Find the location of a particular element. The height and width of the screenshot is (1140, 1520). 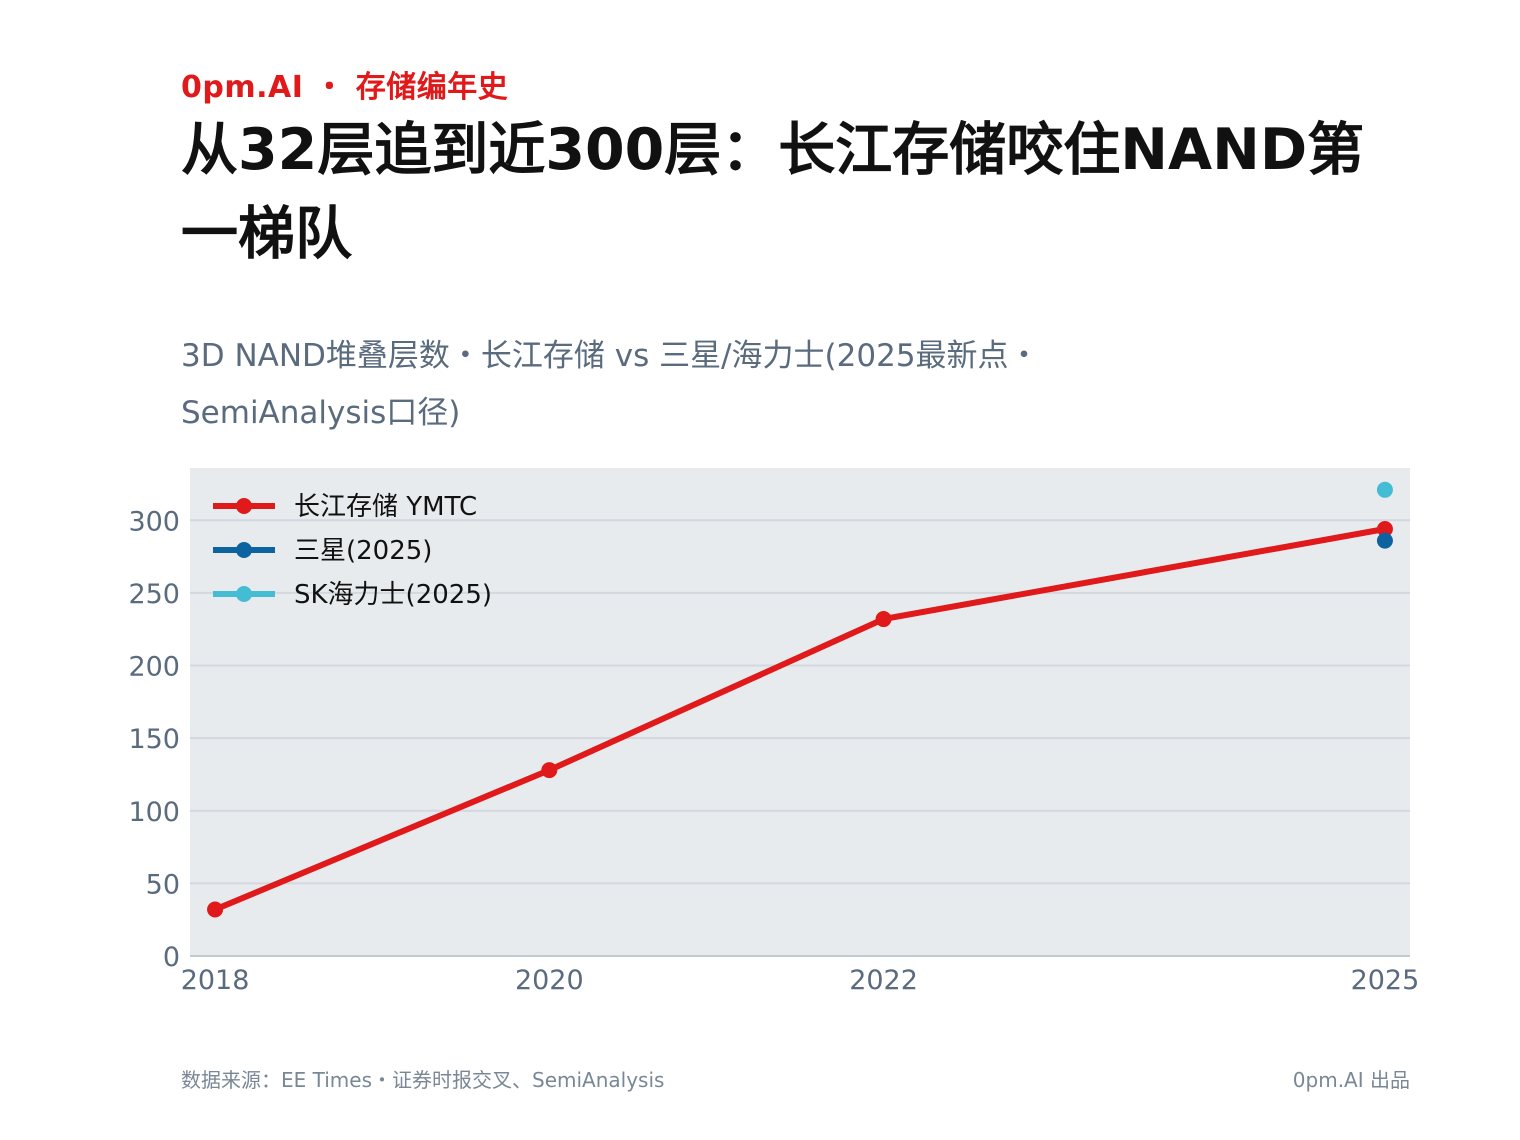

x-tick-label: 2018 is located at coordinates (215, 980).